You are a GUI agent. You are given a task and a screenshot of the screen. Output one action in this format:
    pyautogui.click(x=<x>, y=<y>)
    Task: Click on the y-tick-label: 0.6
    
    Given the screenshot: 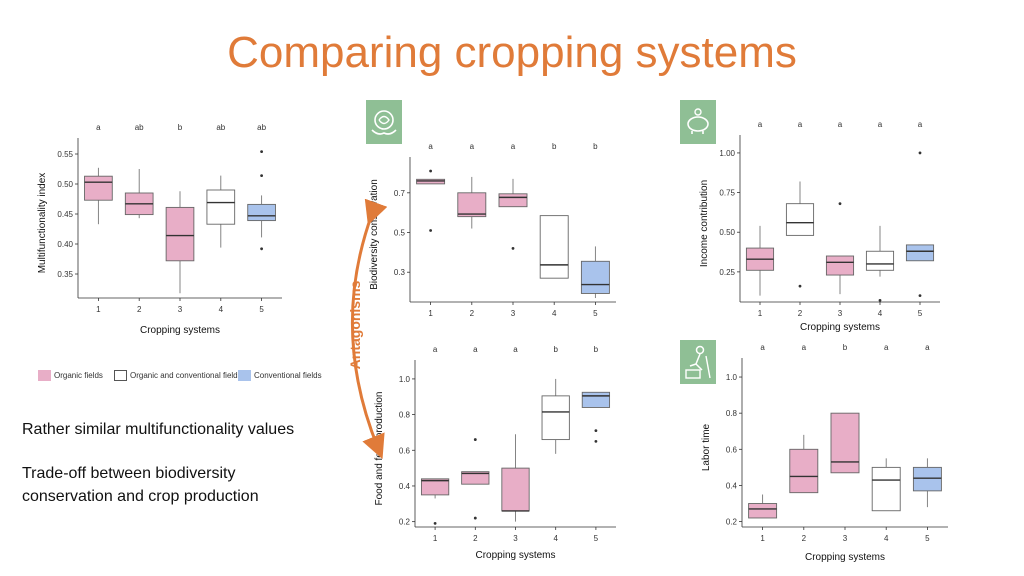 What is the action you would take?
    pyautogui.click(x=732, y=449)
    